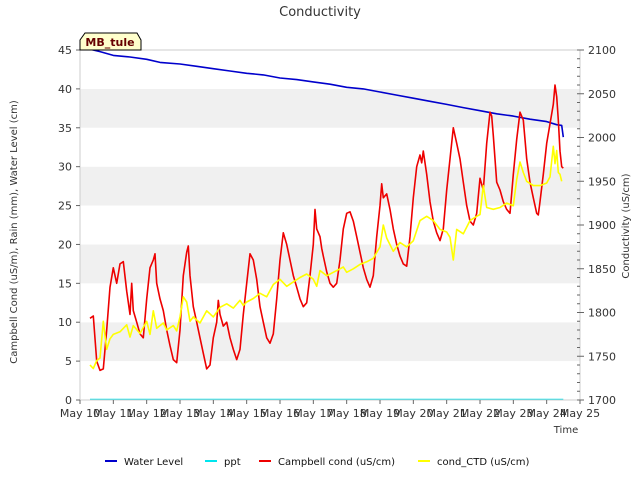 The image size is (640, 480). Describe the element at coordinates (65, 167) in the screenshot. I see `y-left-tick-label: 30` at that location.